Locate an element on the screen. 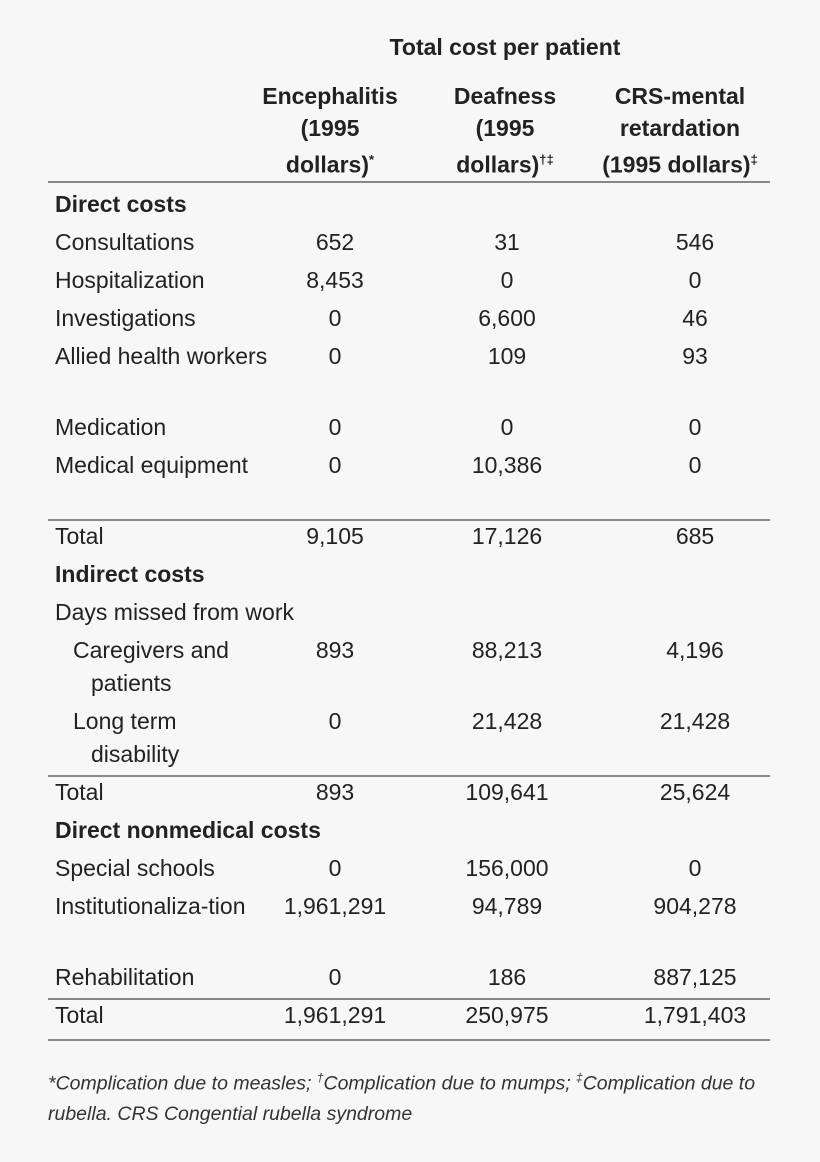 Image resolution: width=820 pixels, height=1162 pixels. cell-value: 887,125 is located at coordinates (695, 977).